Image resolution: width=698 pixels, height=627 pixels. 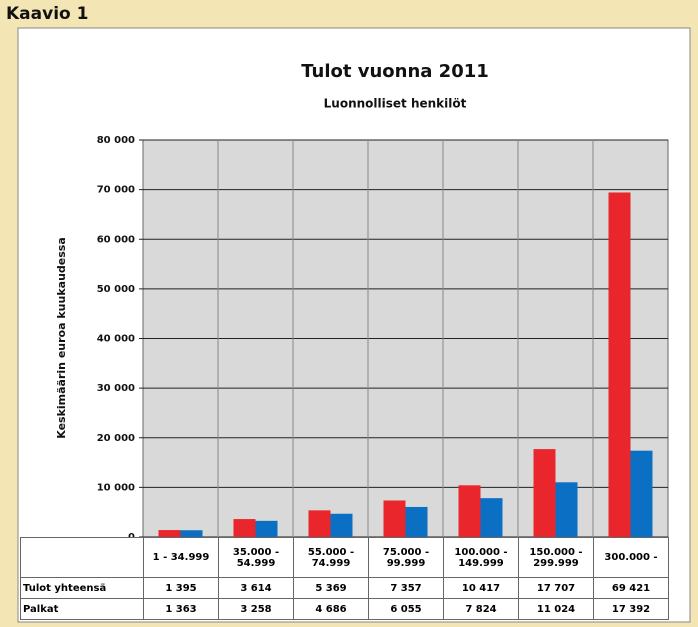 I want to click on chart-subtitle: Luonnolliset henkilöt, so click(x=395, y=104).